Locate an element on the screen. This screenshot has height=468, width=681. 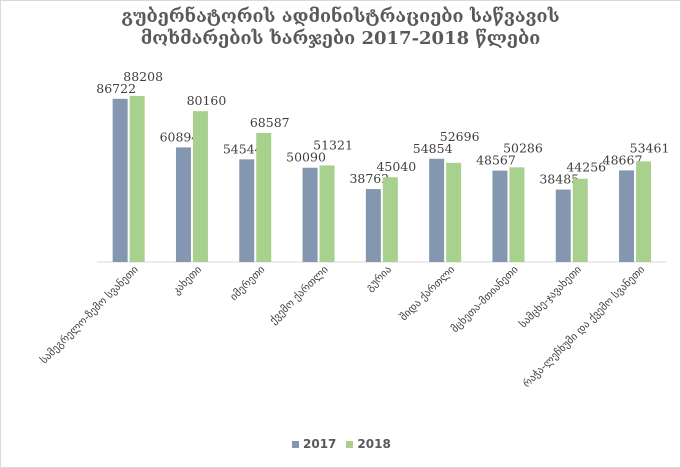
data-label-2017-7: 38485 is located at coordinates (559, 179).